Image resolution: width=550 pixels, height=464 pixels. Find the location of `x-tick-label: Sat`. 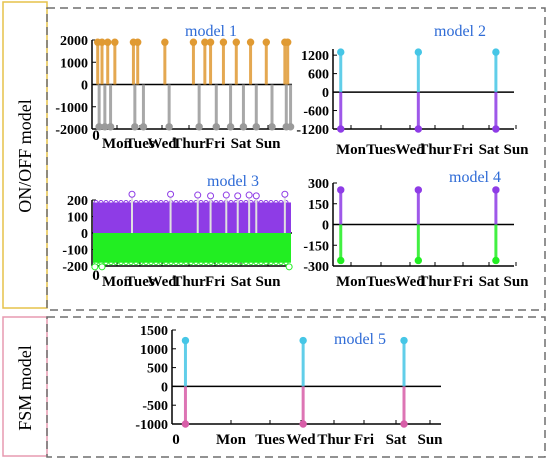

x-tick-label: Sat is located at coordinates (241, 144).